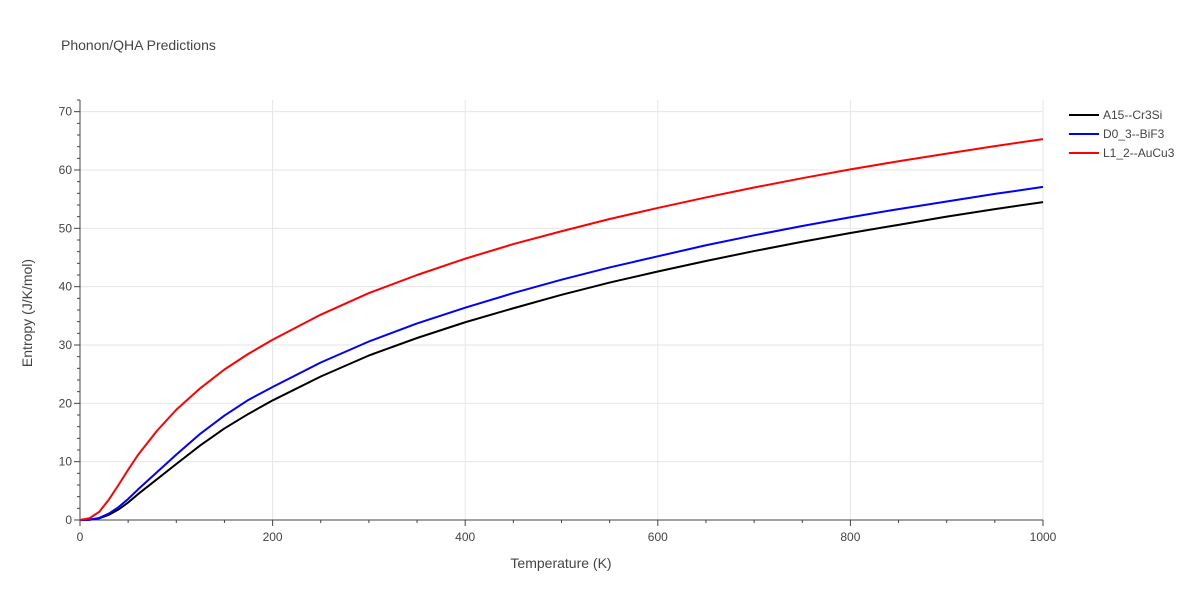 The width and height of the screenshot is (1200, 605). Describe the element at coordinates (1134, 134) in the screenshot. I see `legend-label: D0_3--BiF3` at that location.